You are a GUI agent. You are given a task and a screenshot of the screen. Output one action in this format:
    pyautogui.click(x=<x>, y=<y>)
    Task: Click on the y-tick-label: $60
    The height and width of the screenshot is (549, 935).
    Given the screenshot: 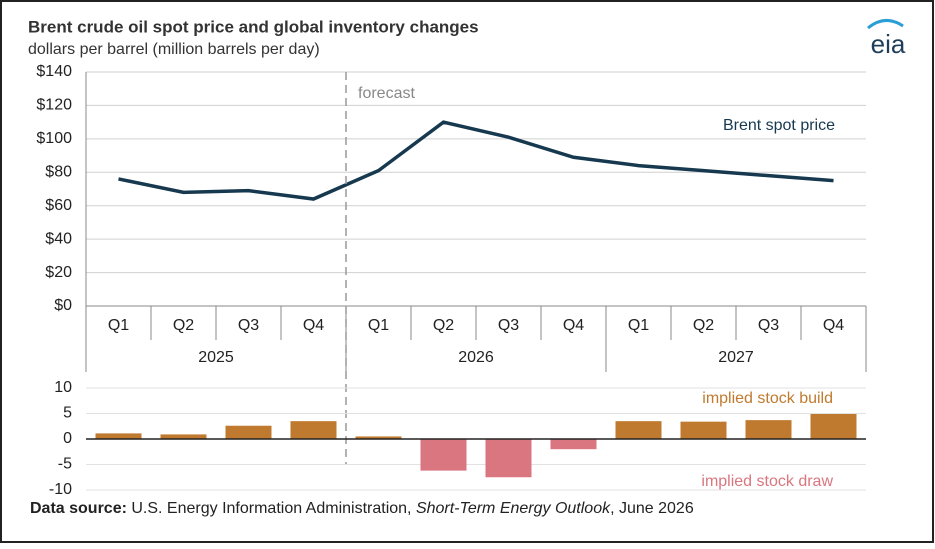 What is the action you would take?
    pyautogui.click(x=58, y=205)
    